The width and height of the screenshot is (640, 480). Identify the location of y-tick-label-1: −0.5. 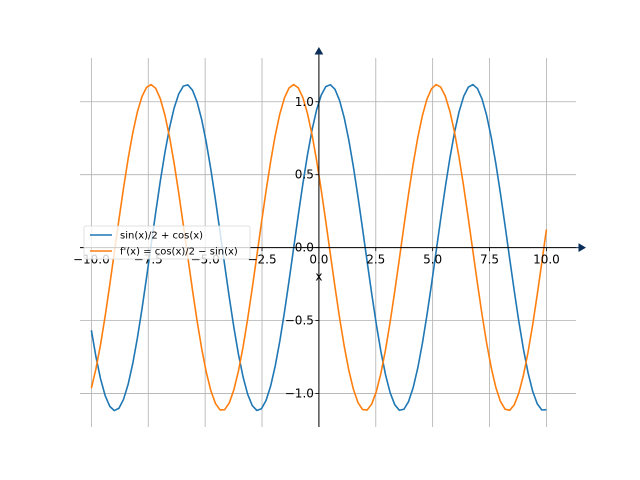
(299, 321).